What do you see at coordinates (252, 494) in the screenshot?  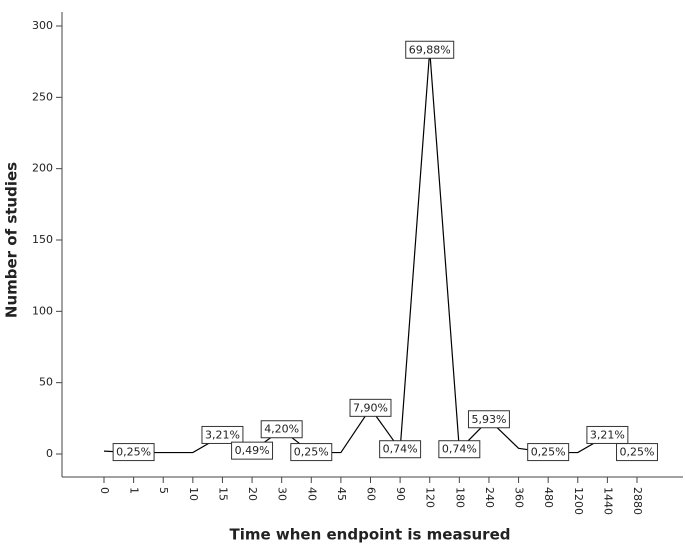 I see `x-tick-label: 20` at bounding box center [252, 494].